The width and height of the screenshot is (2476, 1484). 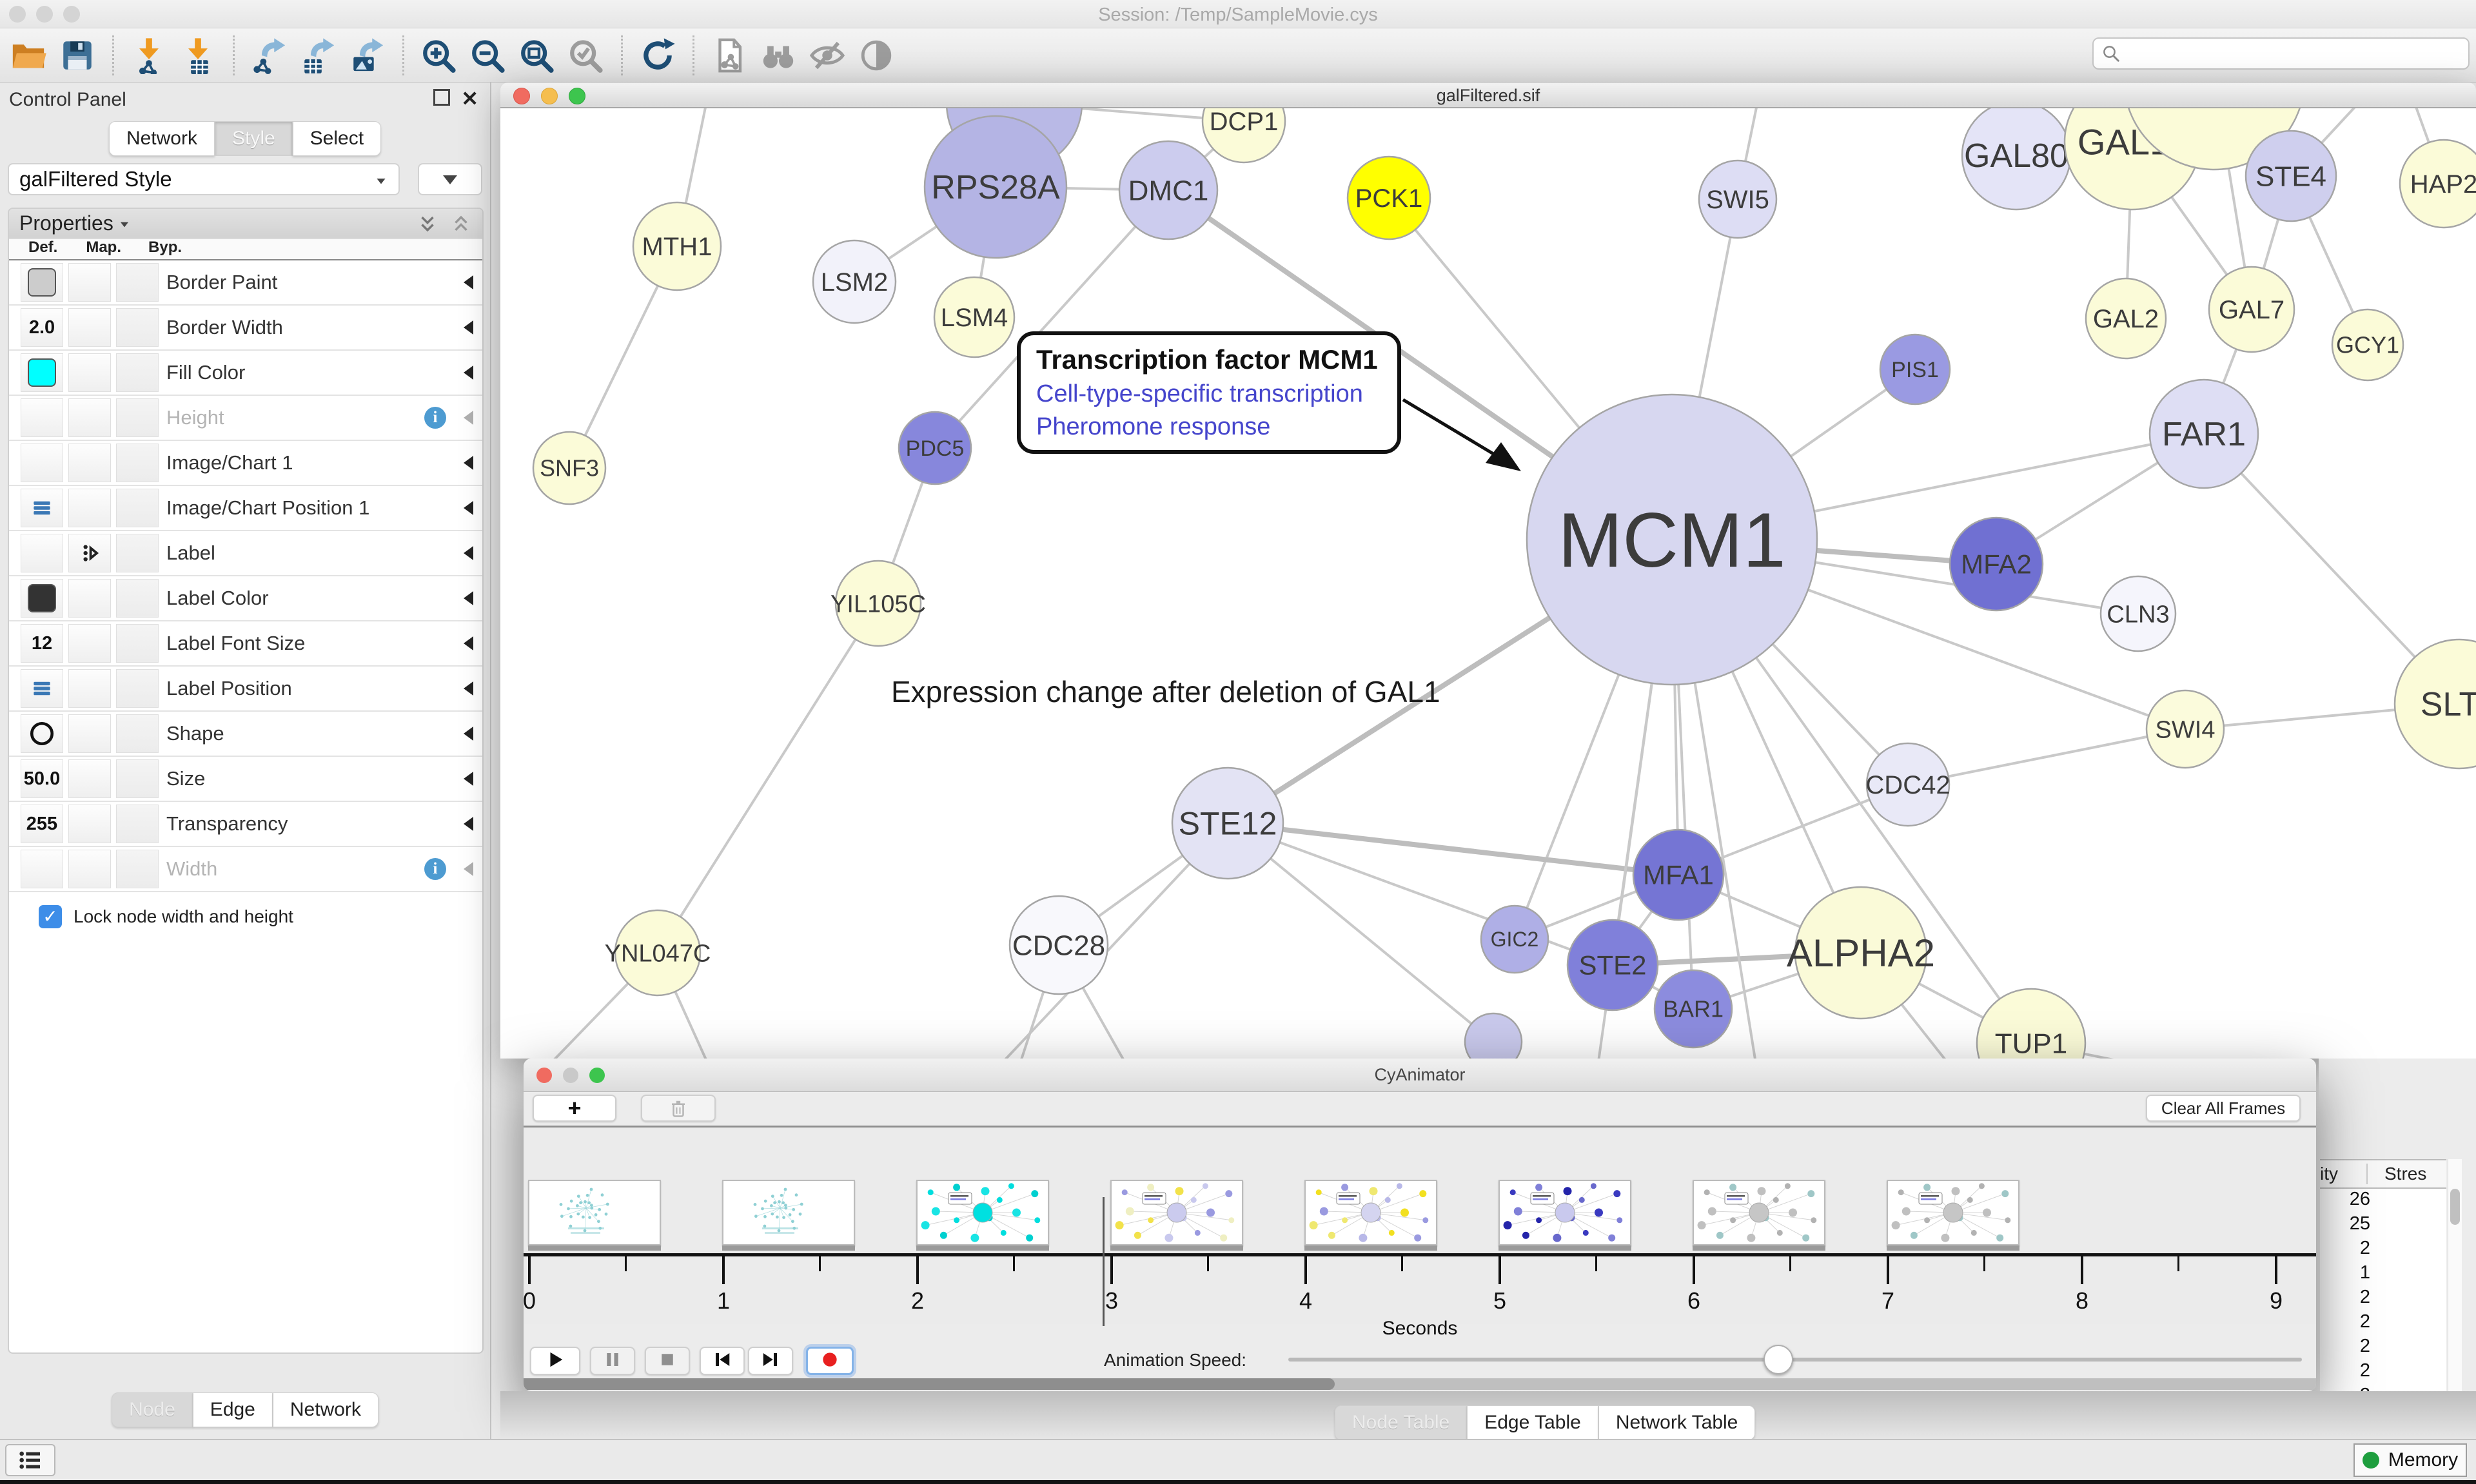 I want to click on timeline-scrollbar, so click(x=1420, y=1384).